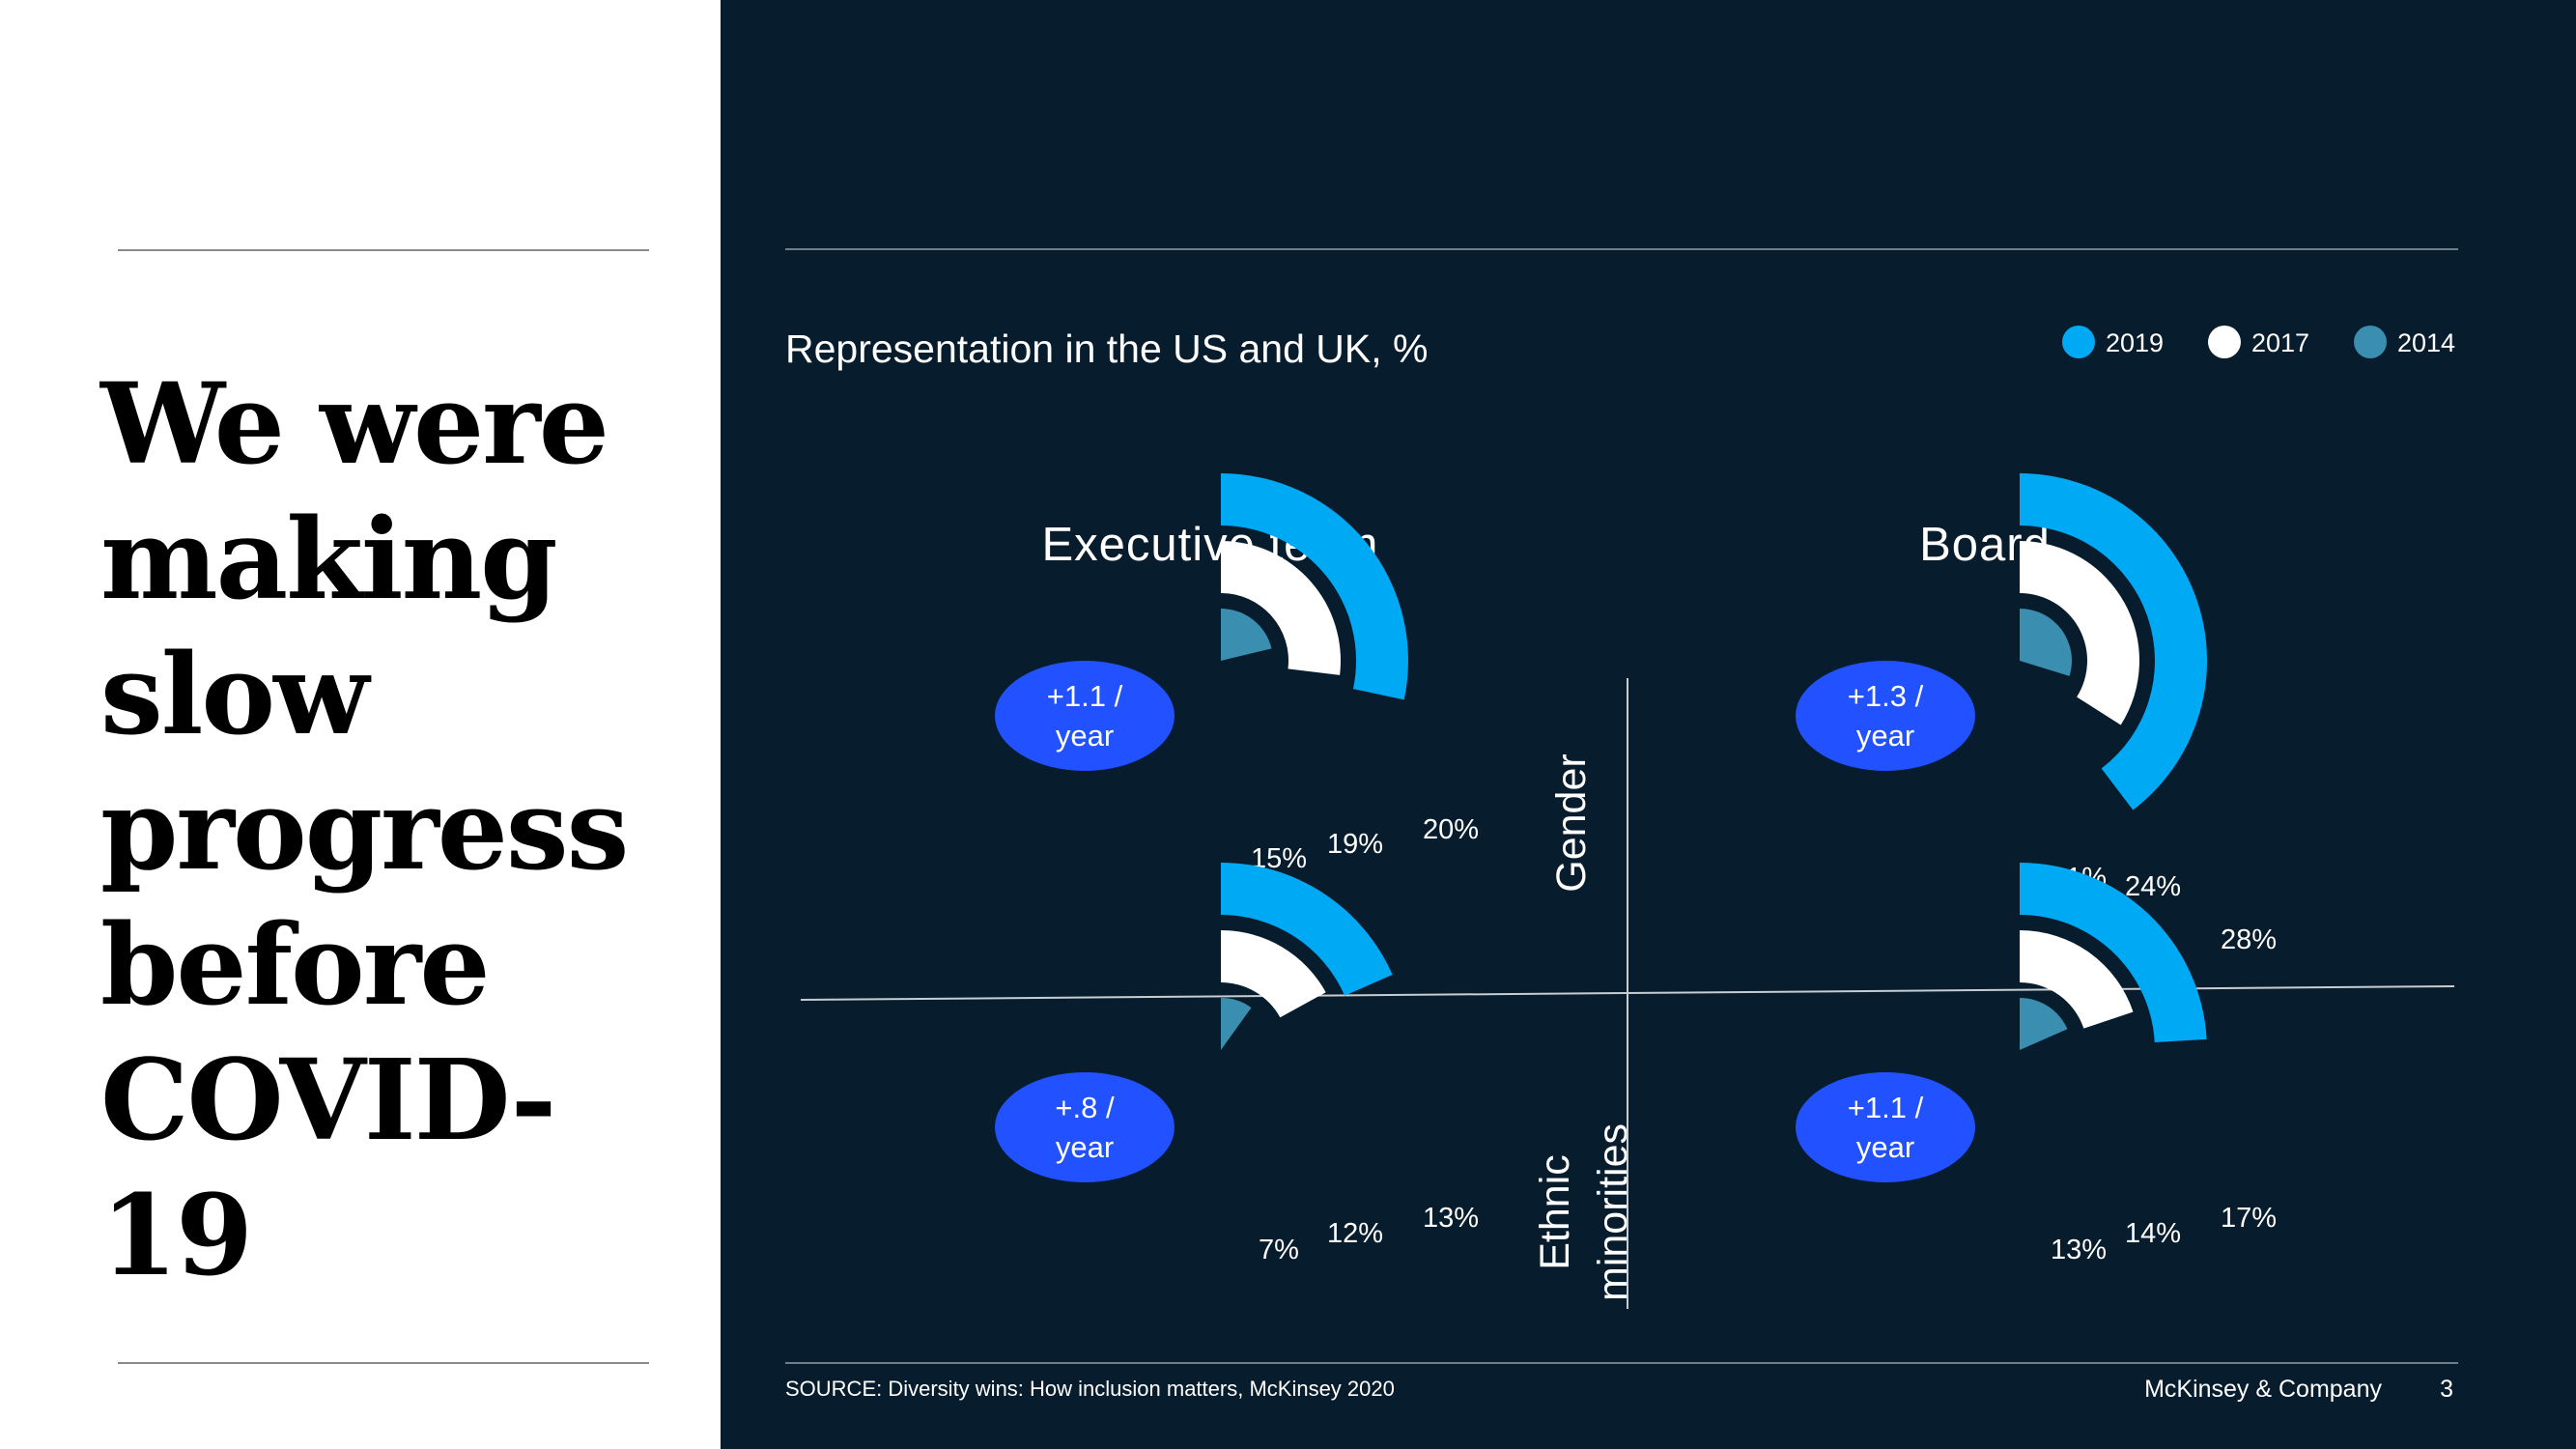 The width and height of the screenshot is (2576, 1449). Describe the element at coordinates (2079, 1250) in the screenshot. I see `value-label-2014-ethnic-minorities-board: 13%` at that location.